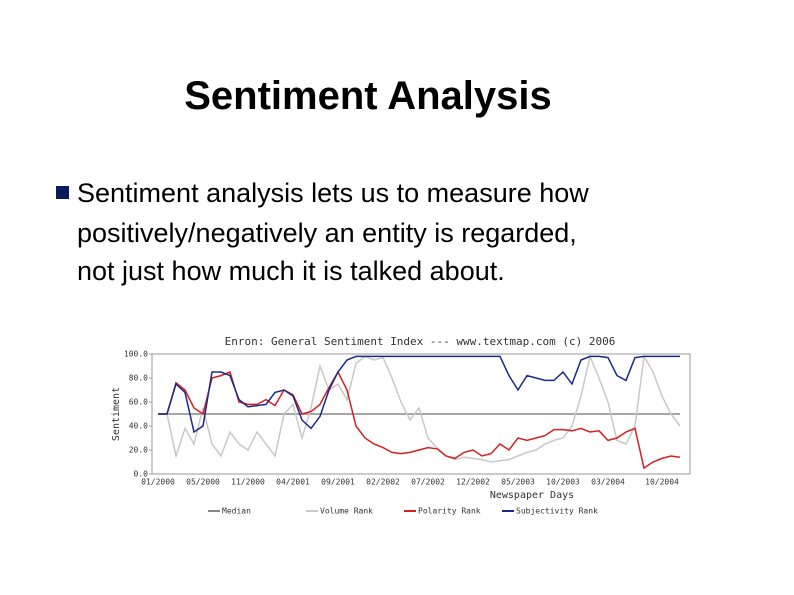 Image resolution: width=794 pixels, height=595 pixels. I want to click on legend-label: Volume Rank, so click(346, 511).